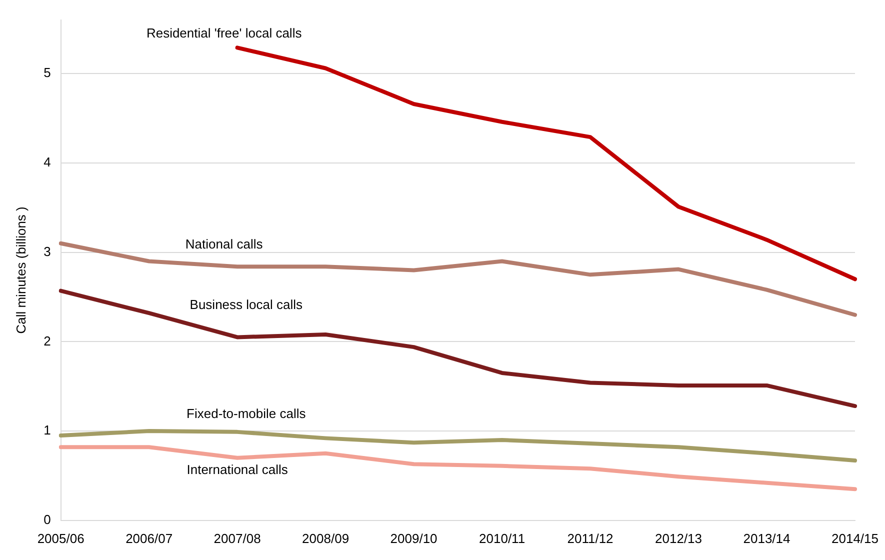 This screenshot has height=560, width=885. What do you see at coordinates (60, 538) in the screenshot?
I see `x-tick-label: 2005/06` at bounding box center [60, 538].